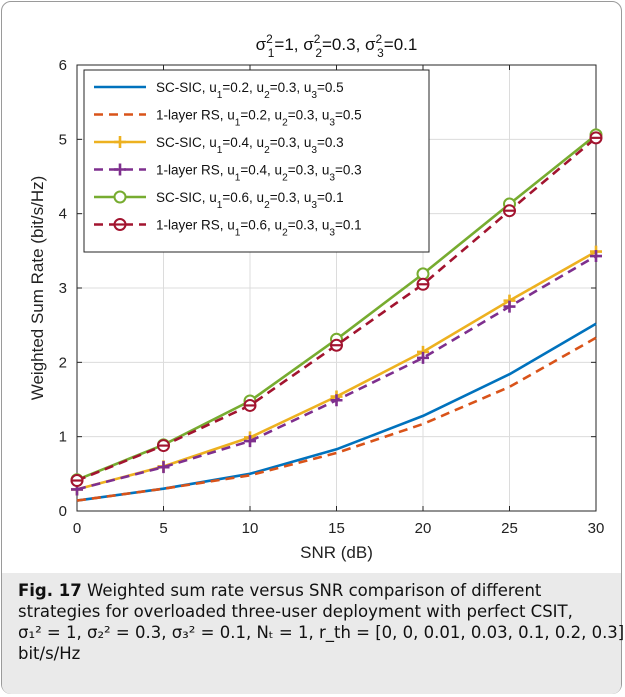 Image resolution: width=625 pixels, height=697 pixels. I want to click on x-tick-label: 20, so click(423, 528).